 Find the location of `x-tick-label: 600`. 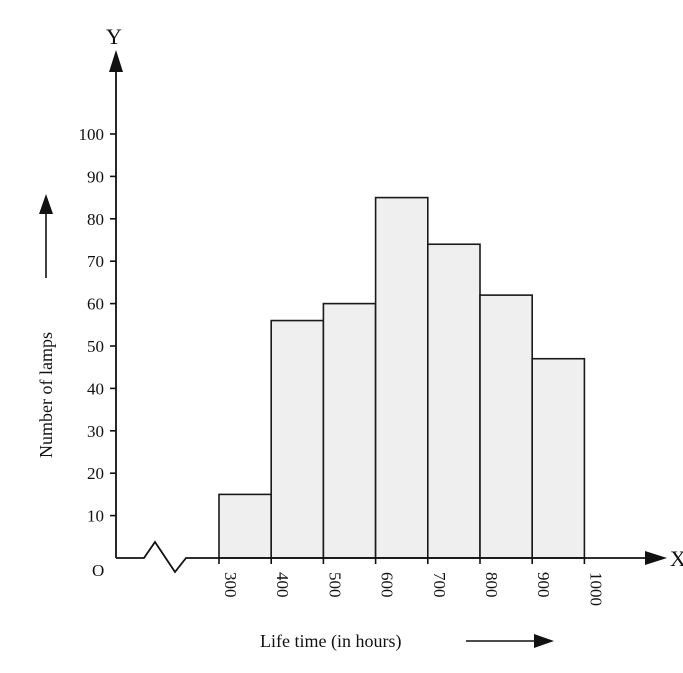

x-tick-label: 600 is located at coordinates (387, 585).